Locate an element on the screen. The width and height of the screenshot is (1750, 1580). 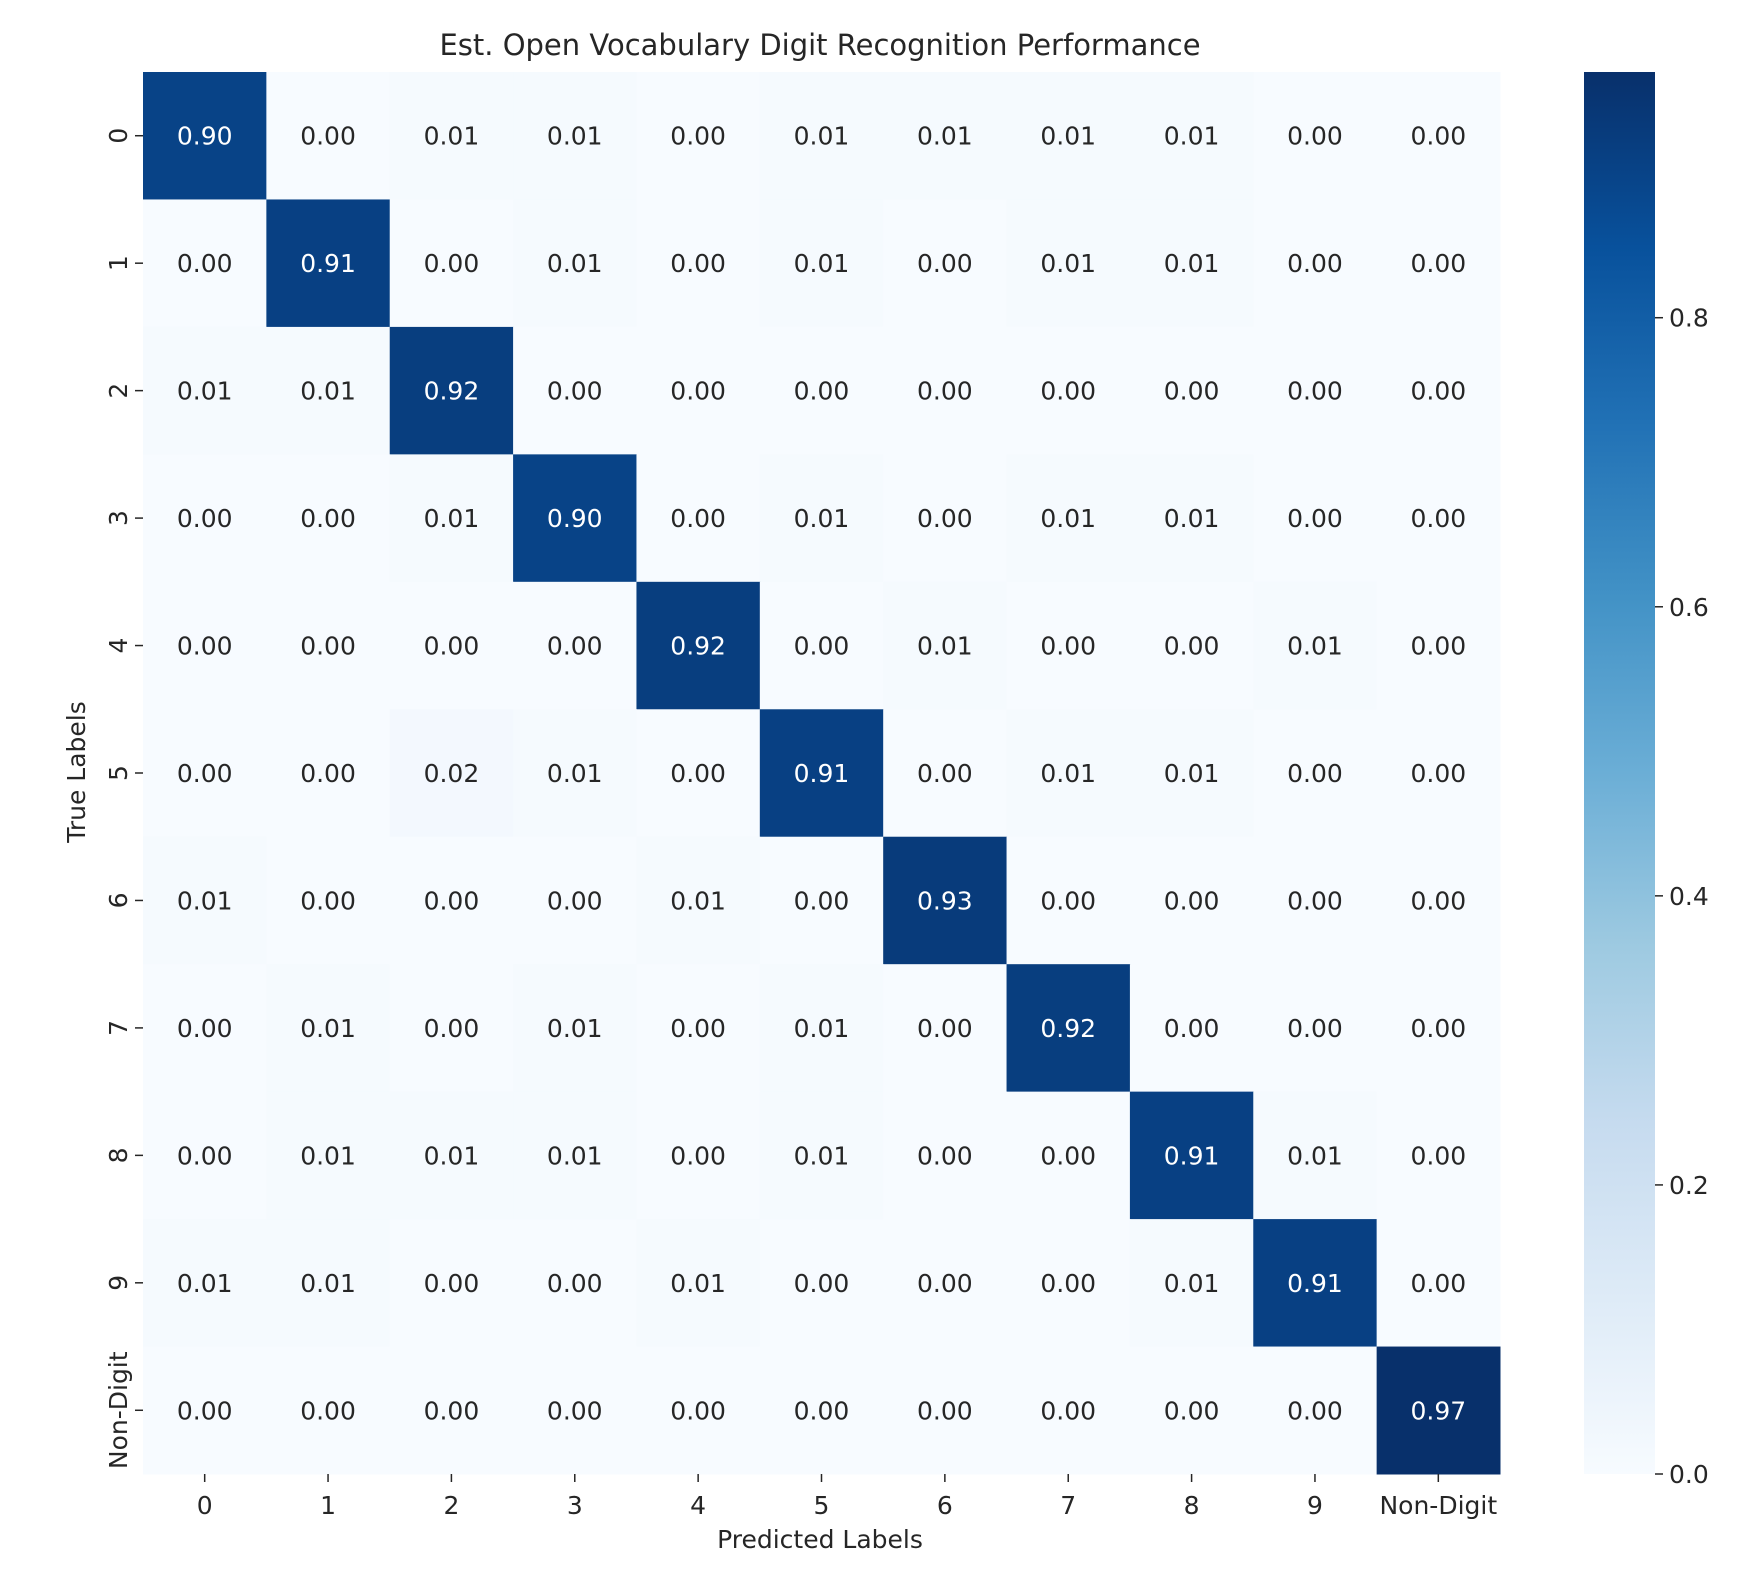
y-tick-label: 7 is located at coordinates (118, 1028).